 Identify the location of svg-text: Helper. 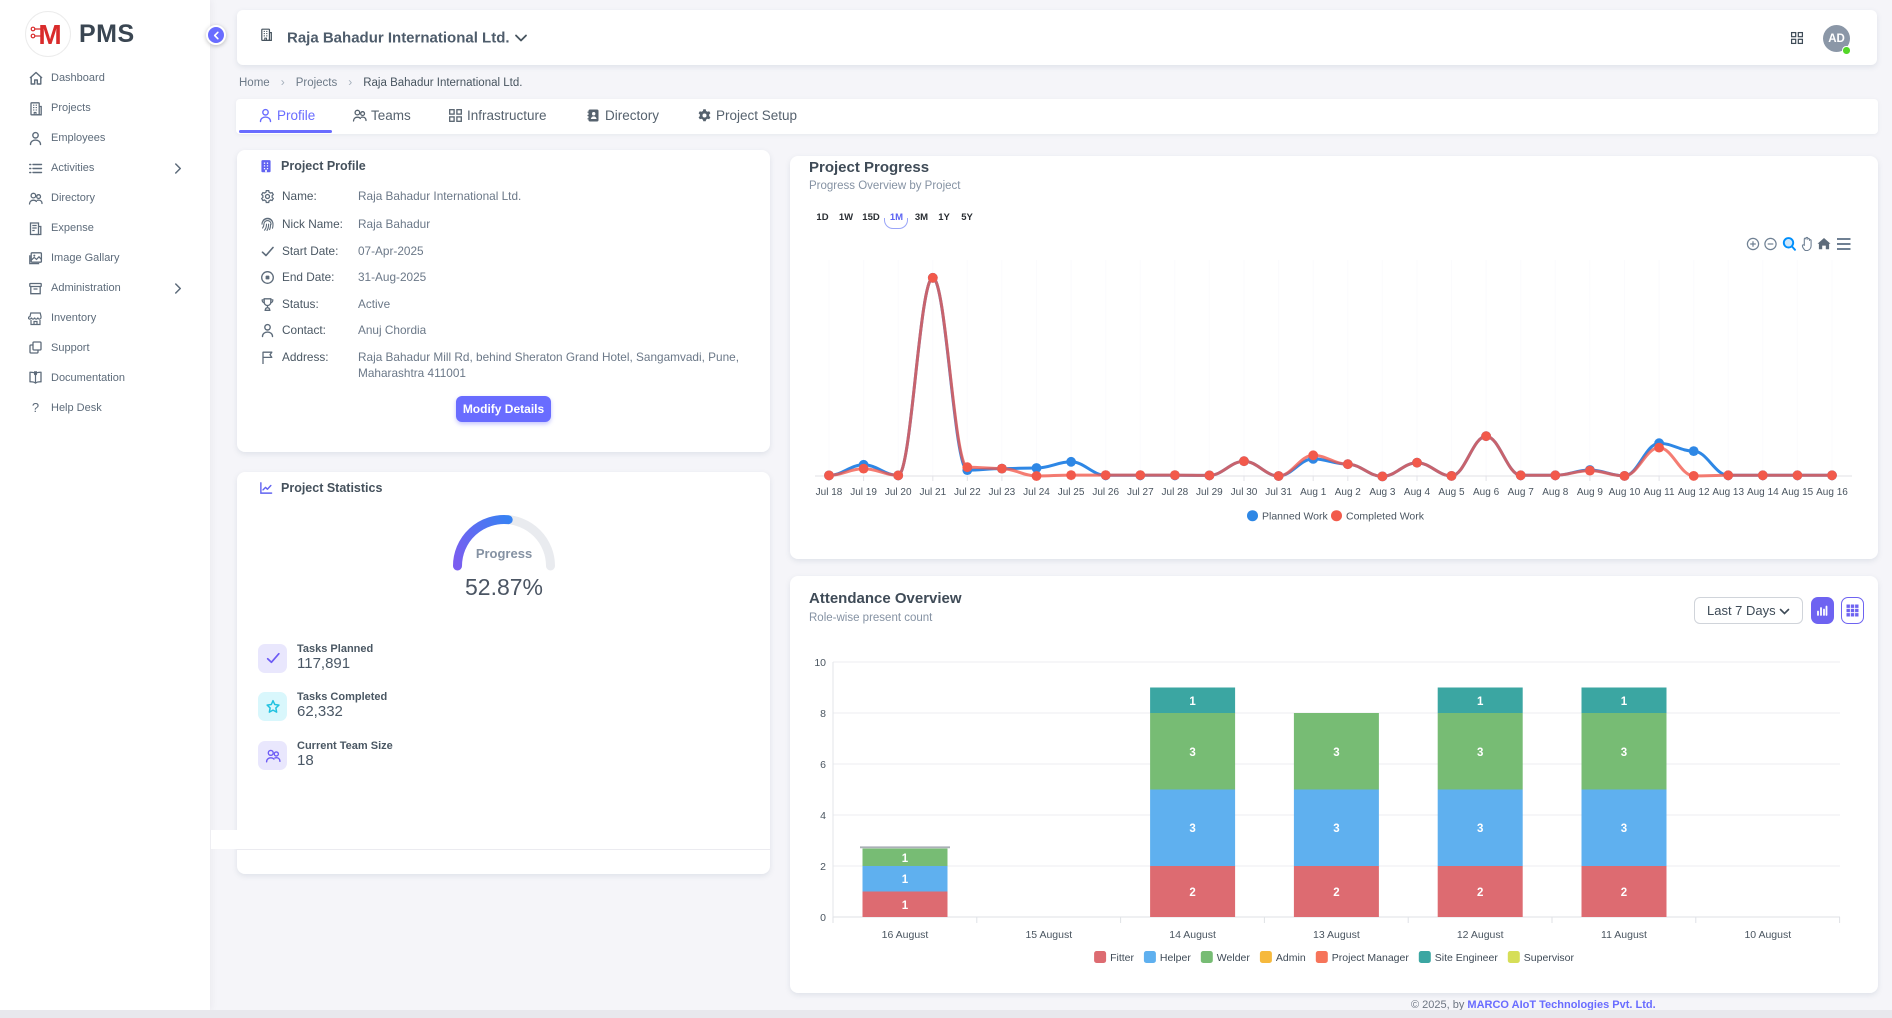
(1175, 958).